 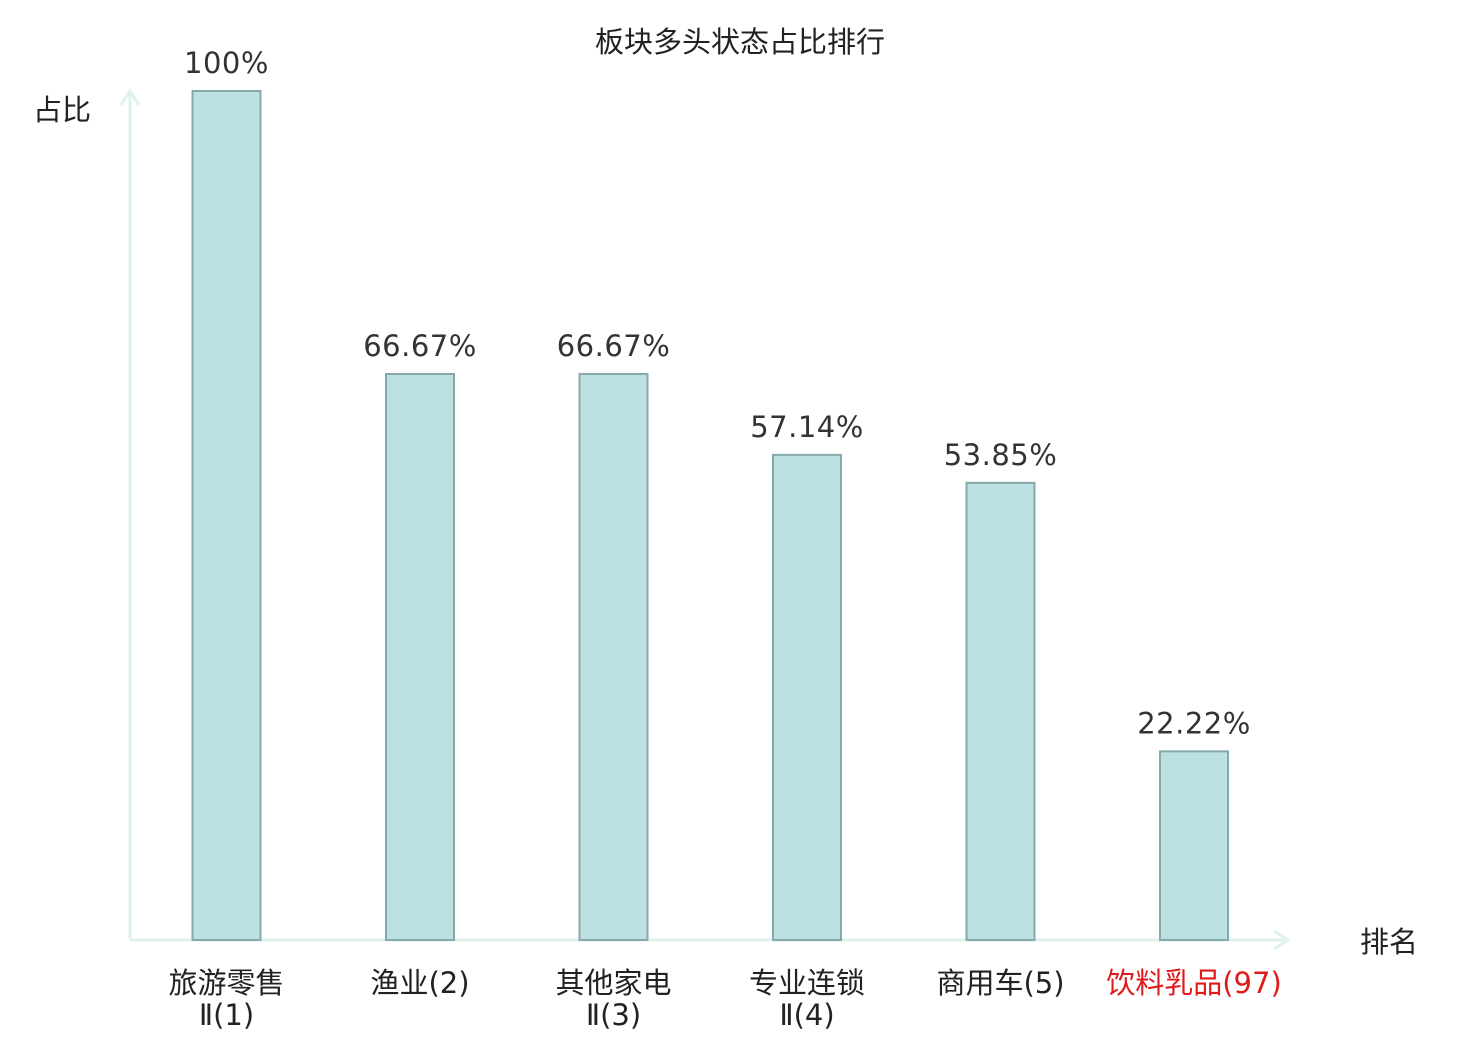 I want to click on category-label-2: 渔业(2), so click(x=419, y=983).